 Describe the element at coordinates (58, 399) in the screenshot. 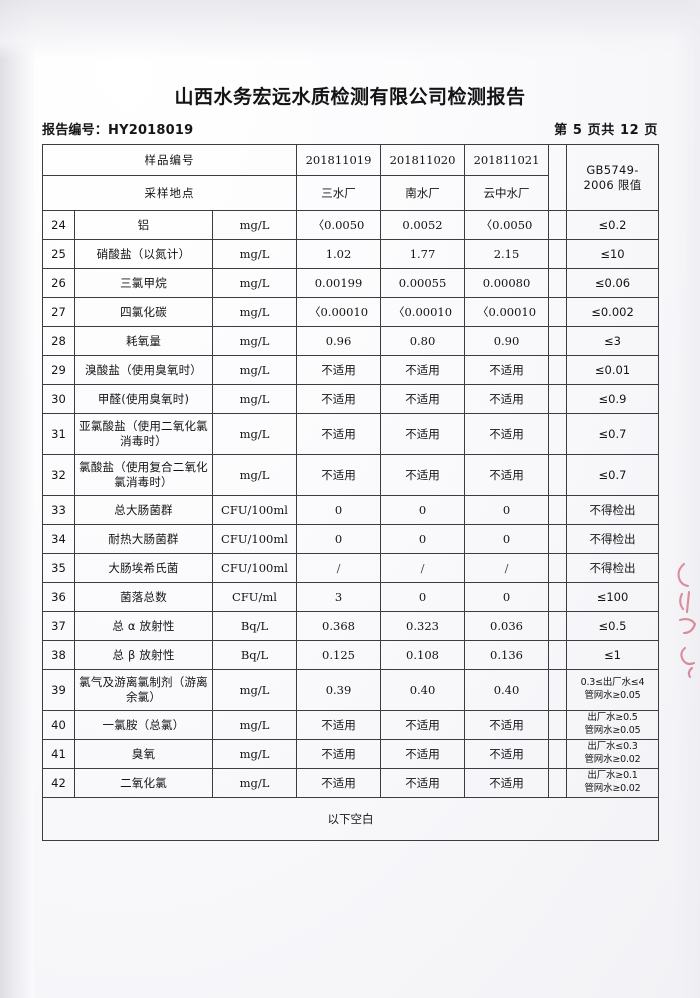

I see `row-index: 30` at that location.